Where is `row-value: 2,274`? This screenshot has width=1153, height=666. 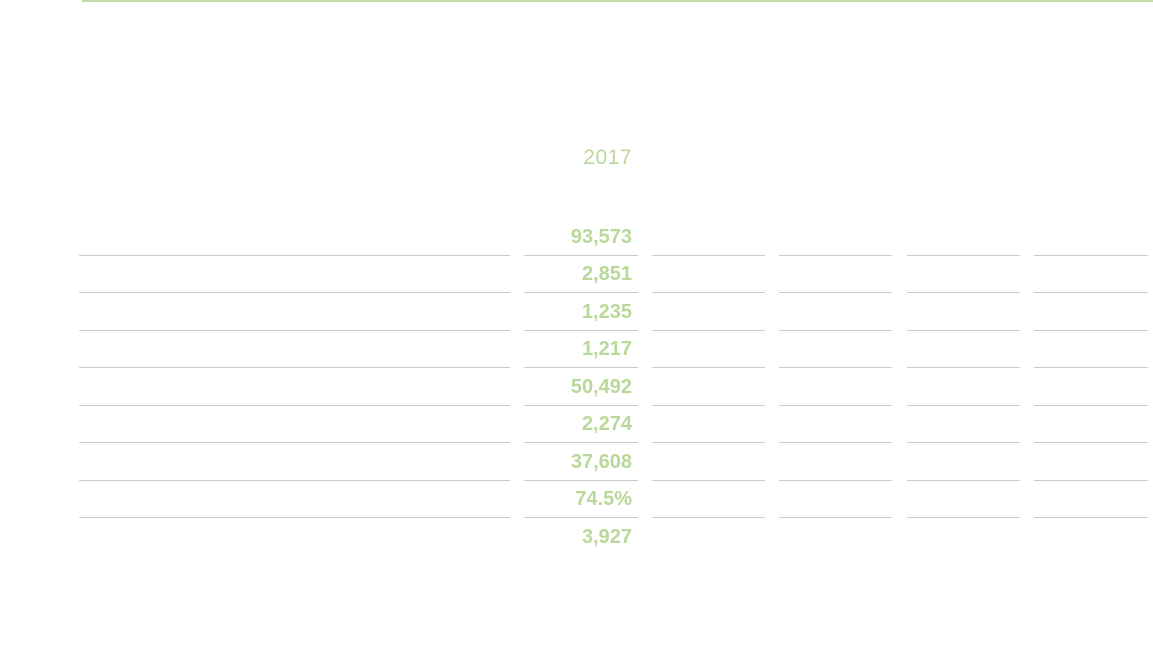 row-value: 2,274 is located at coordinates (606, 424).